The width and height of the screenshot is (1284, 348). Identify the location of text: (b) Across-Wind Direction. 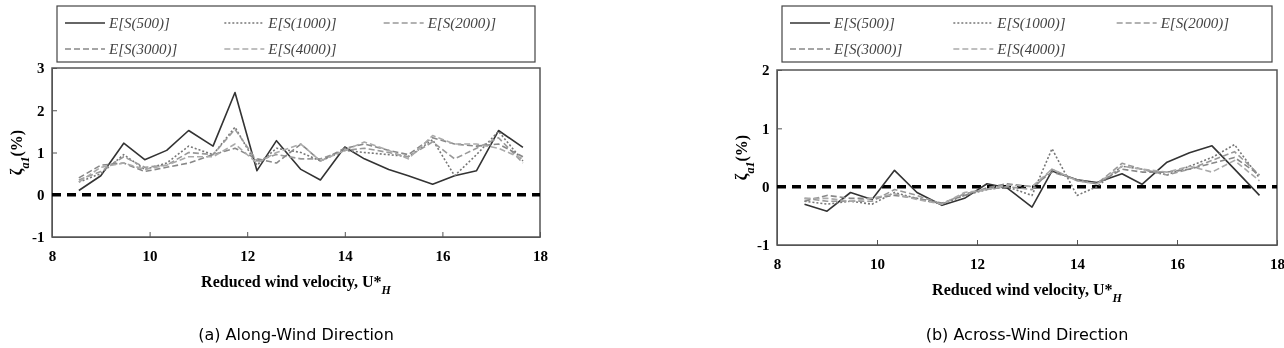
(1027, 334).